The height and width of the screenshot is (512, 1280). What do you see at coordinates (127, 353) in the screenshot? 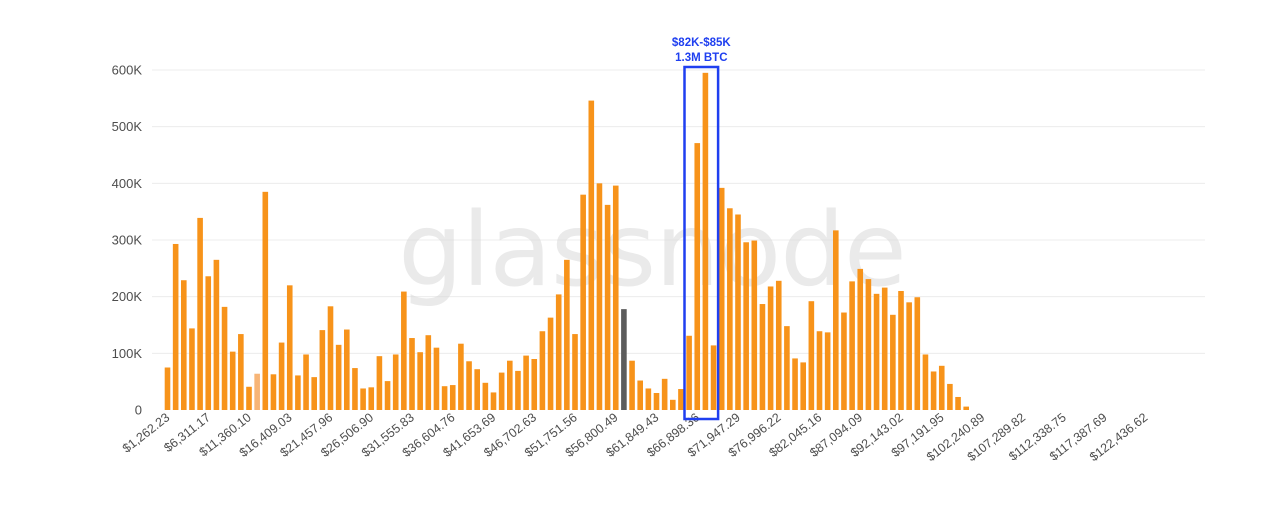
I see `y-tick-label: 100K` at bounding box center [127, 353].